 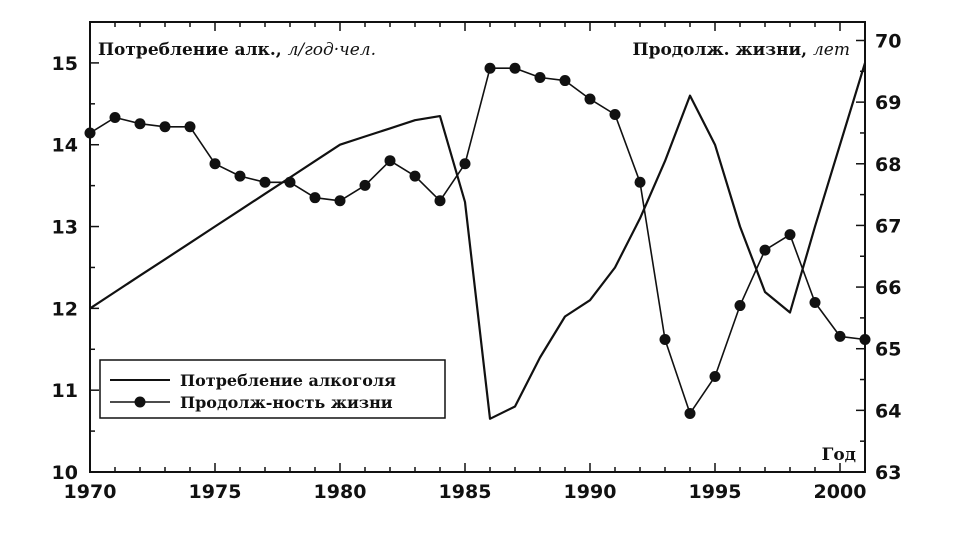 What do you see at coordinates (75, 252) in the screenshot?
I see `left-y-axis: 10 11 12 13 14 15` at bounding box center [75, 252].